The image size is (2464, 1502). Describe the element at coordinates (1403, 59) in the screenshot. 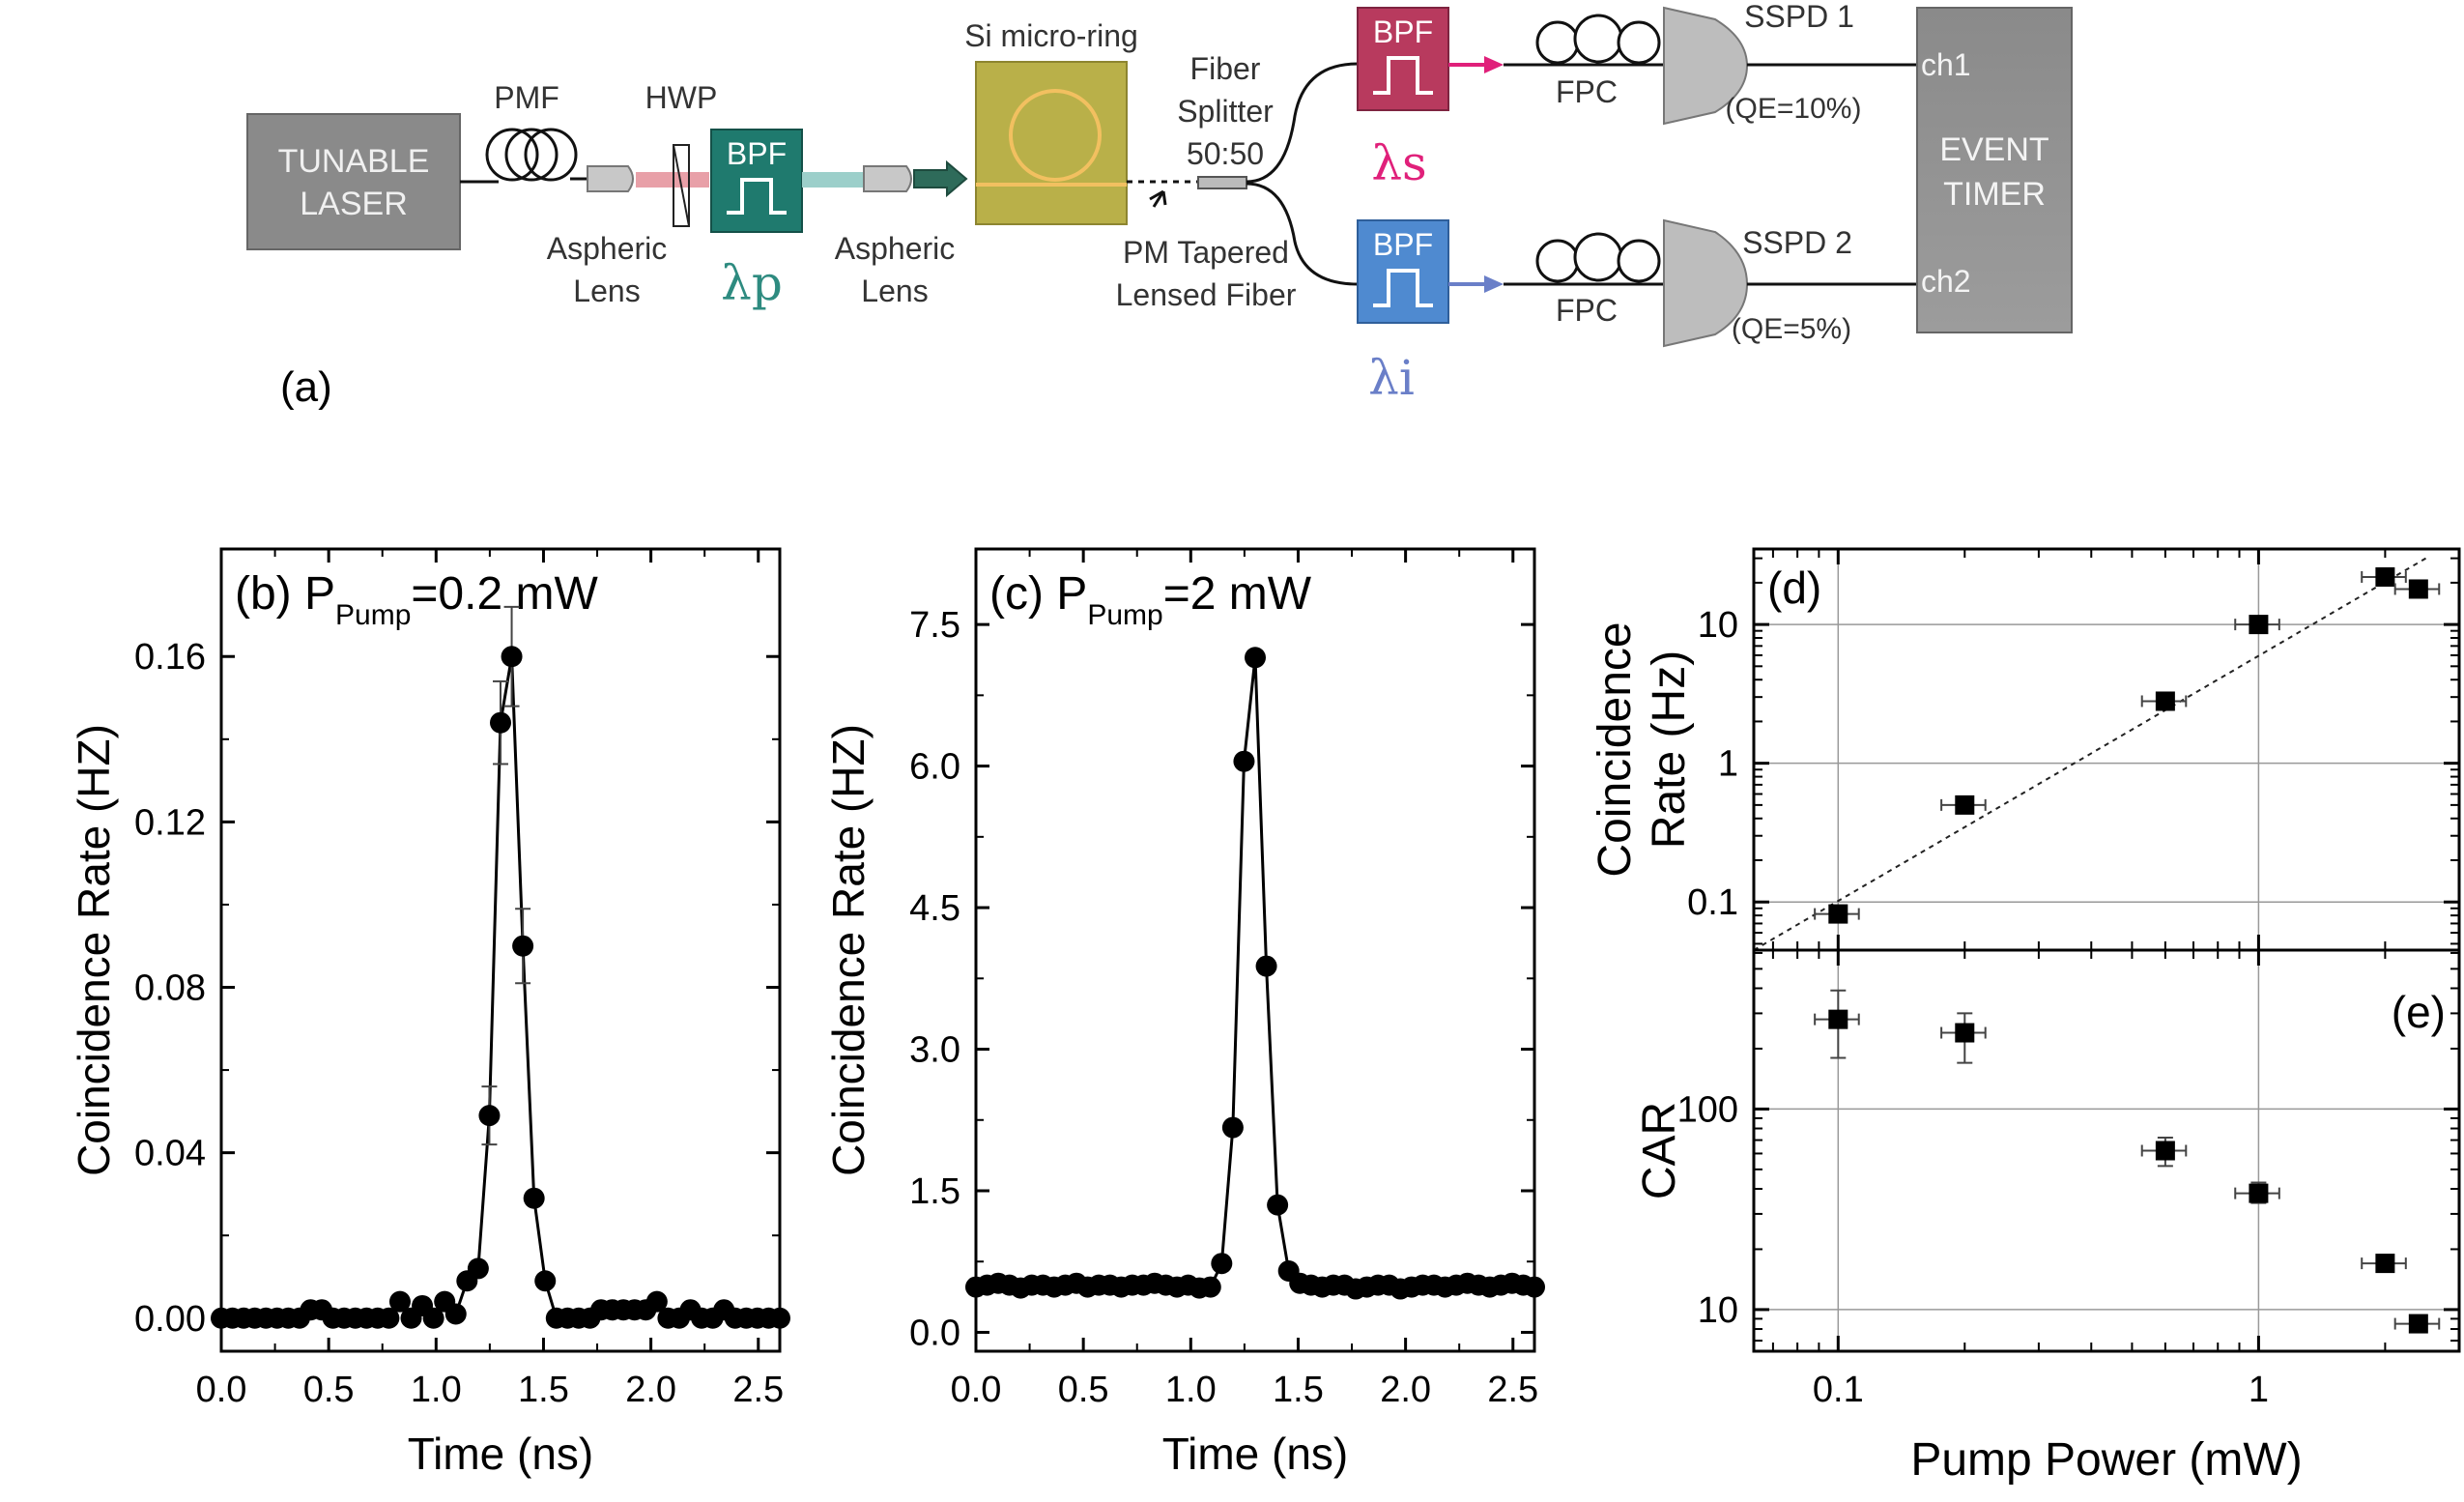

I see `bpf-signal-icon` at that location.